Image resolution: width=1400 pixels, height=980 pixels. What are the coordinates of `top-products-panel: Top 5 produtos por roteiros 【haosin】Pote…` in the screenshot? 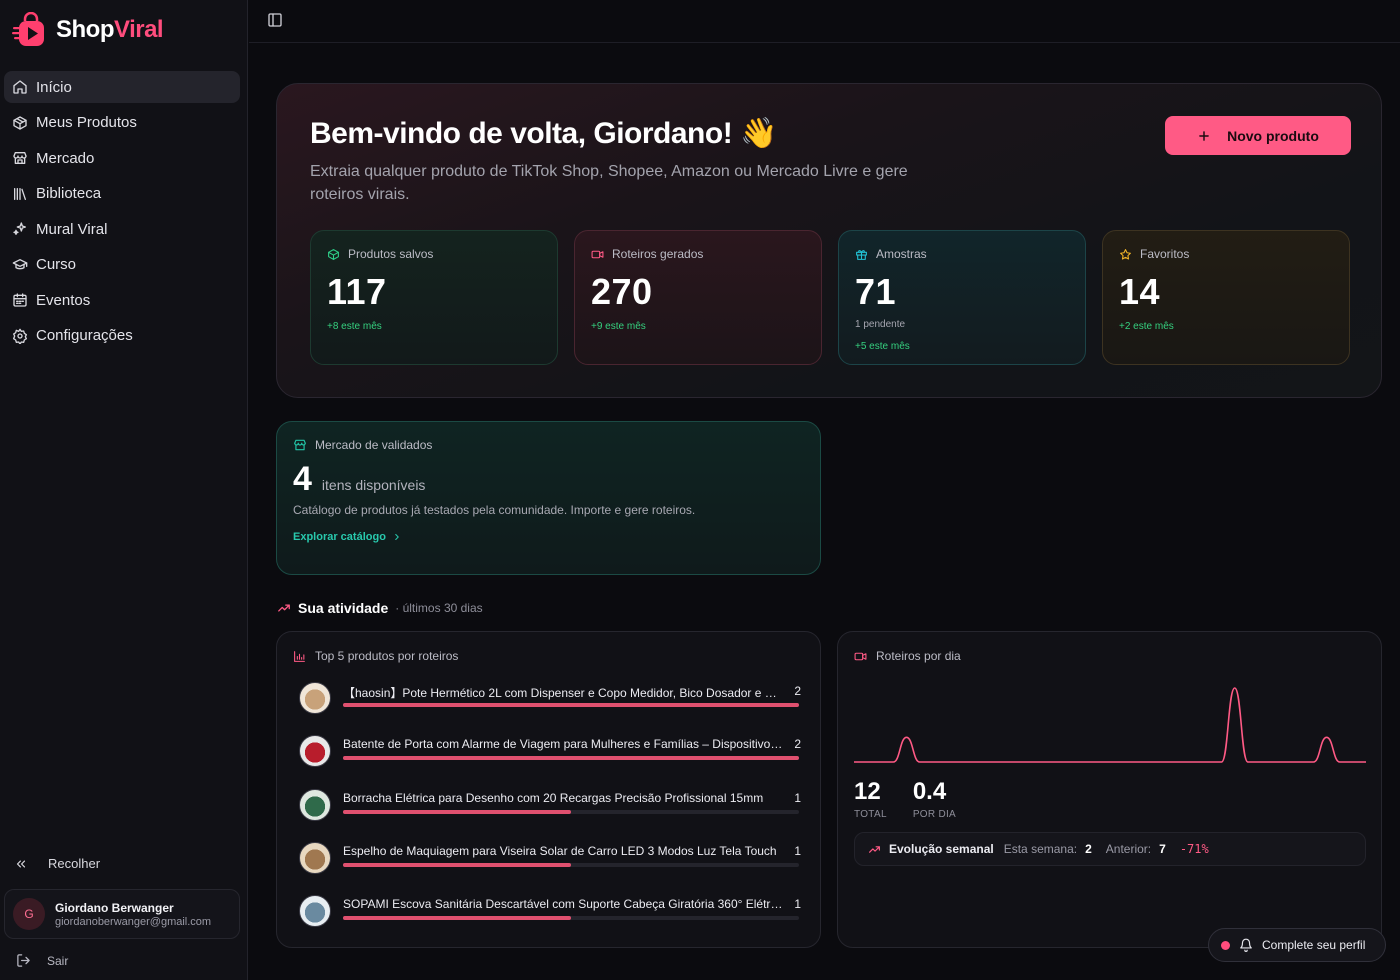 It's located at (548, 789).